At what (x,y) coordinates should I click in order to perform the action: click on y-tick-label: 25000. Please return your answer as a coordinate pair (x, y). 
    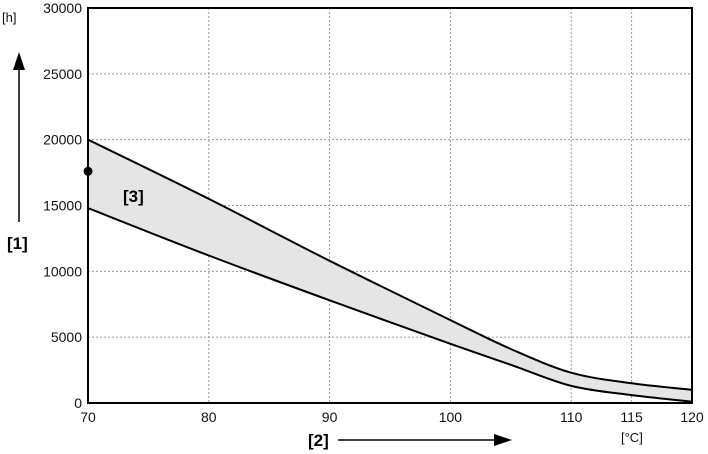
    Looking at the image, I should click on (62, 74).